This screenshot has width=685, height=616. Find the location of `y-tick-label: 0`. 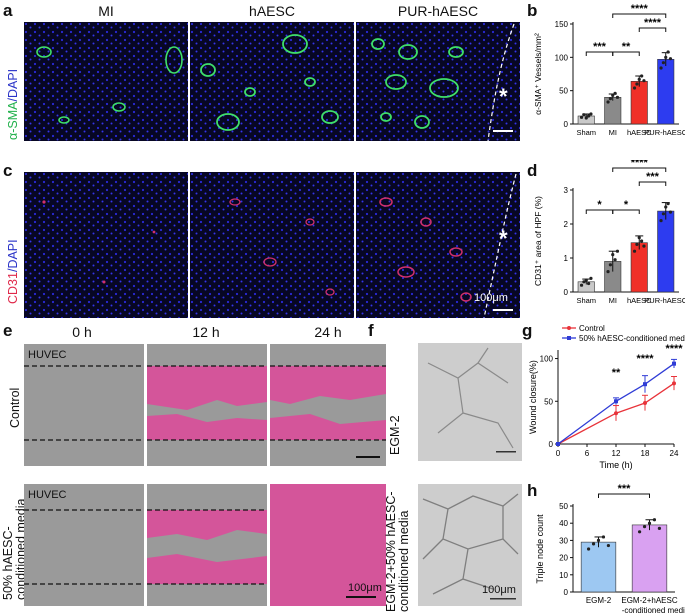

y-tick-label: 0 is located at coordinates (551, 444).